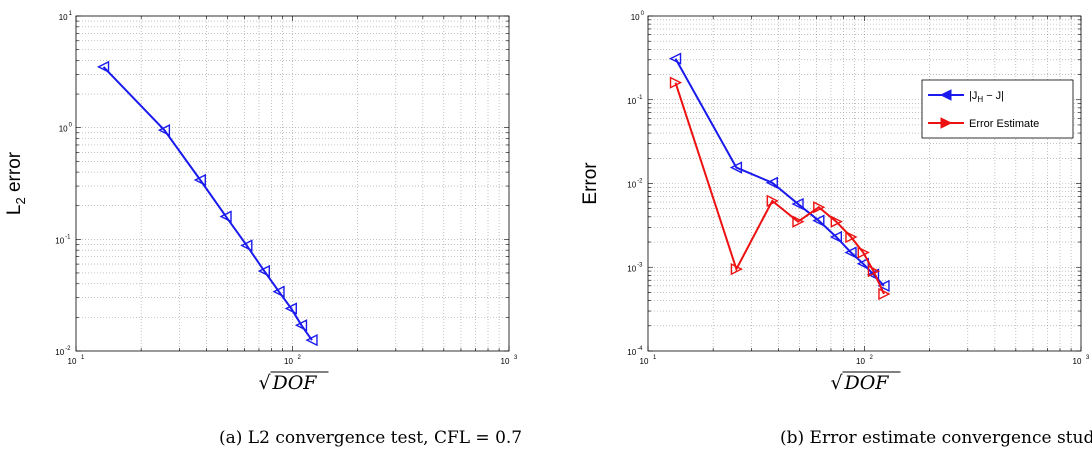 Image resolution: width=1092 pixels, height=451 pixels. Describe the element at coordinates (71, 14) in the screenshot. I see `y-tick-exponent: 1` at that location.